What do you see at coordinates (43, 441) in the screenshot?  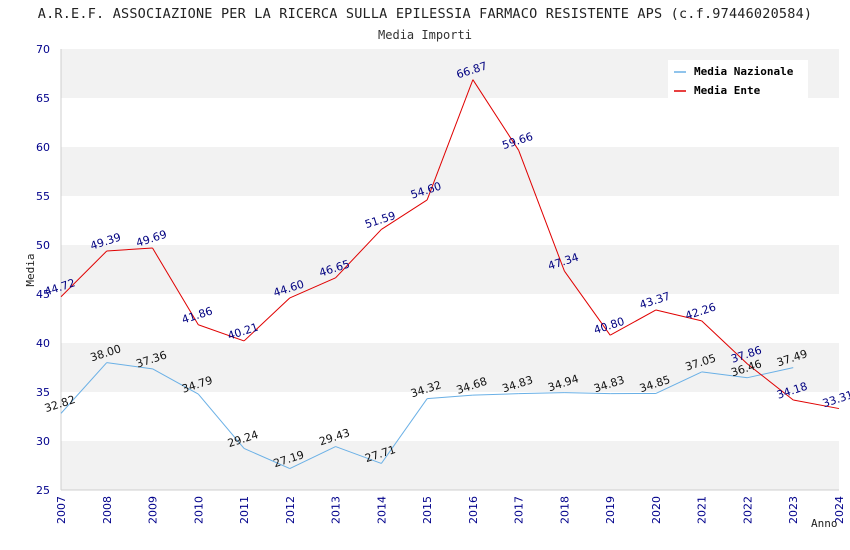 I see `y-tick-label: 30` at bounding box center [43, 441].